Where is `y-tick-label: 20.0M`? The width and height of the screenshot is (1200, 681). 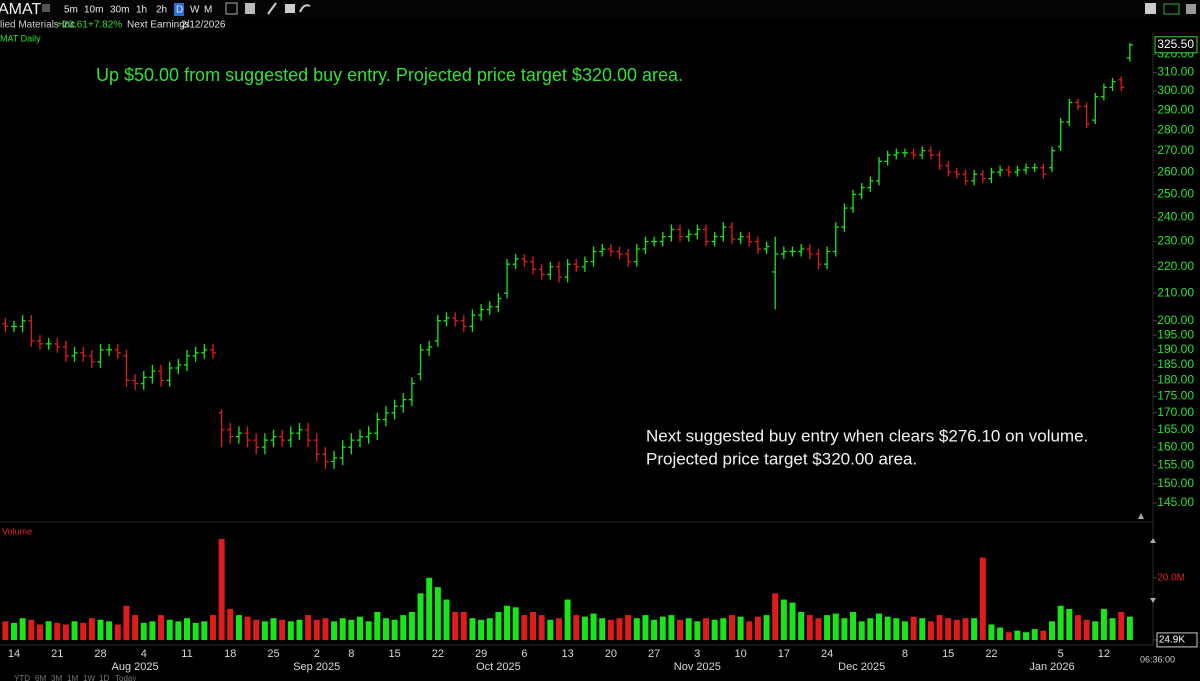
y-tick-label: 20.0M is located at coordinates (1171, 577).